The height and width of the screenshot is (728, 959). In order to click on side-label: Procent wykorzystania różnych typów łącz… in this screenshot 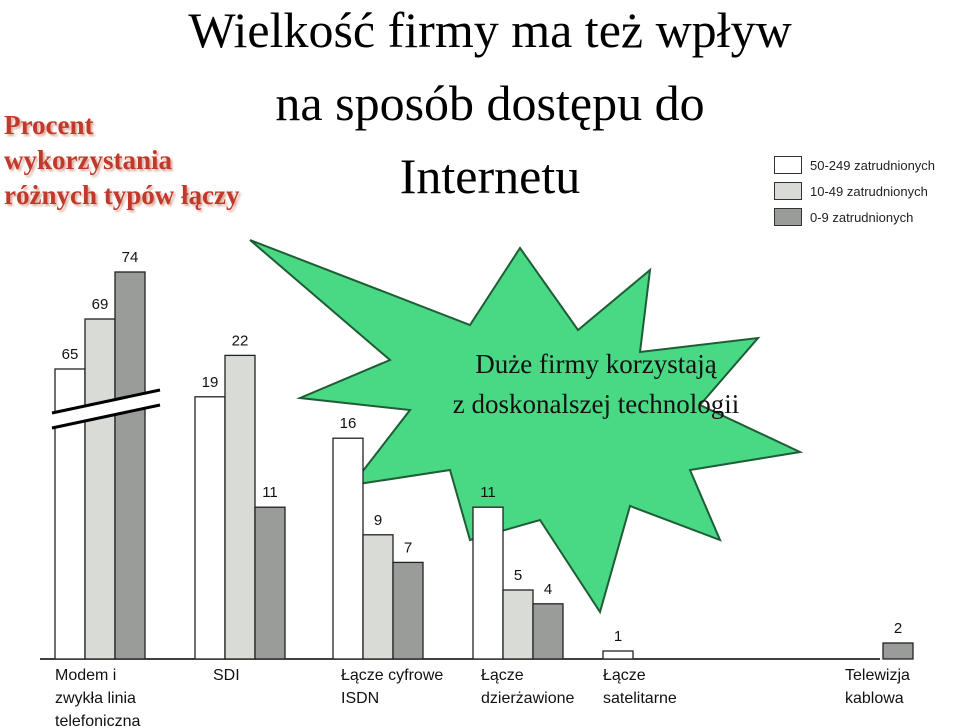, I will do `click(121, 160)`.